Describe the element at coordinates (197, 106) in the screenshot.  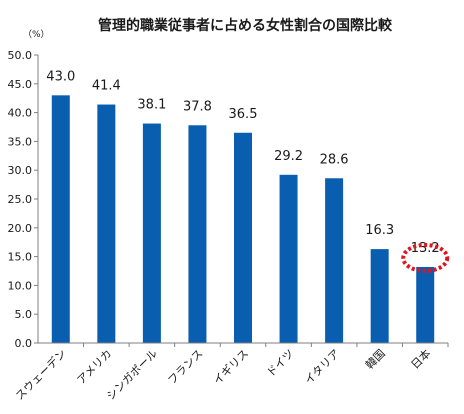
I see `data-label: 37.8` at that location.